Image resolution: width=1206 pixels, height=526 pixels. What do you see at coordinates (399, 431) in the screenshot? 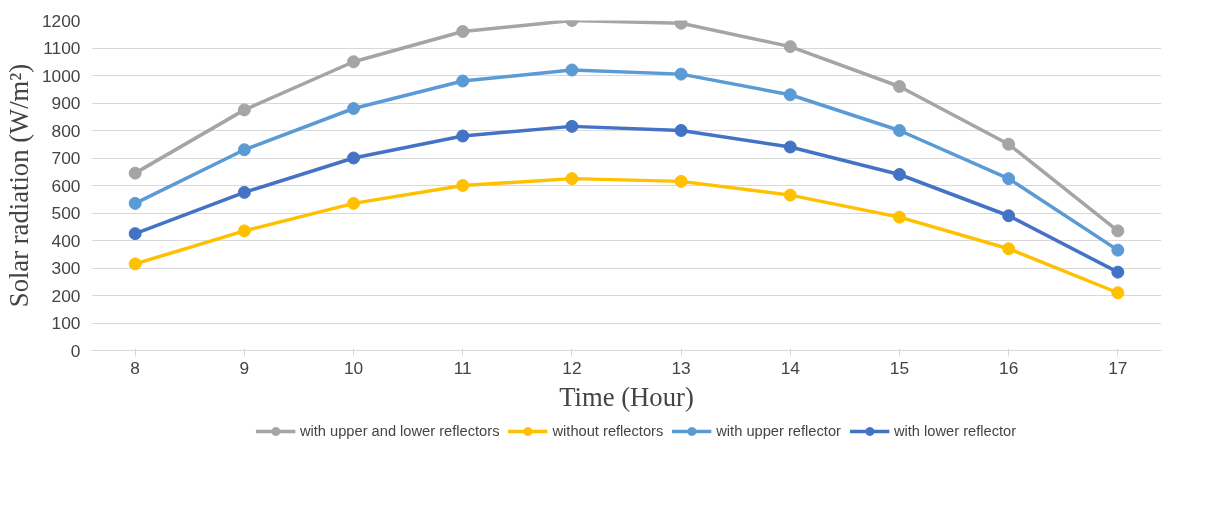
I see `legend-label: with upper and lower reflectors` at bounding box center [399, 431].